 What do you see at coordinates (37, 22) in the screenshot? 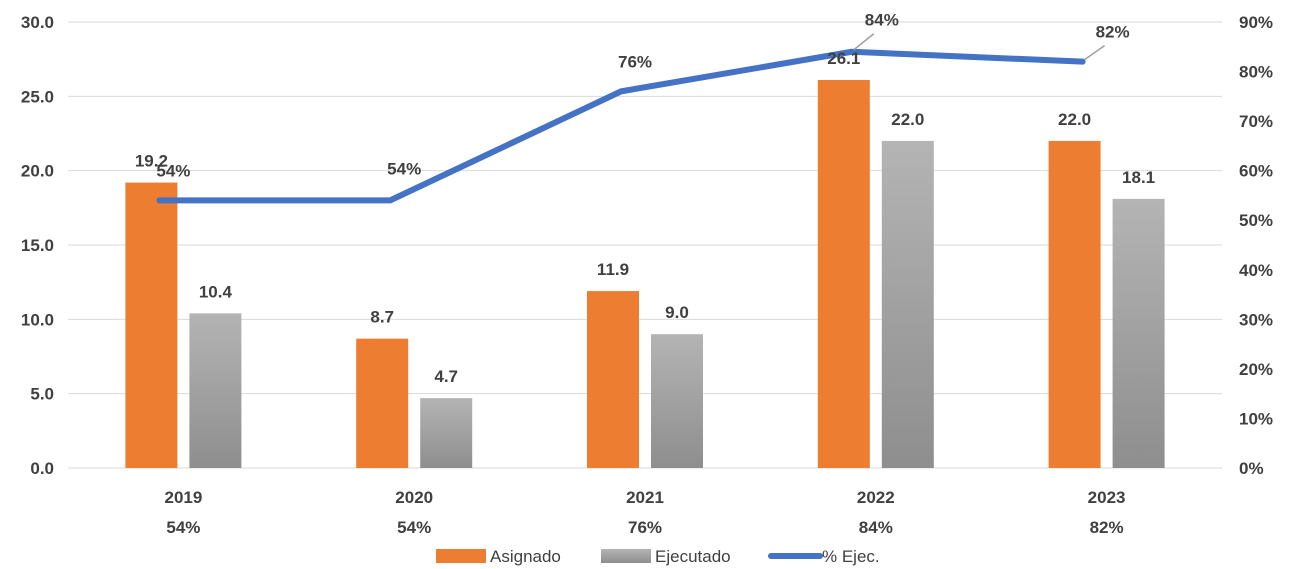
I see `y-left-tick-label: 30.0` at bounding box center [37, 22].